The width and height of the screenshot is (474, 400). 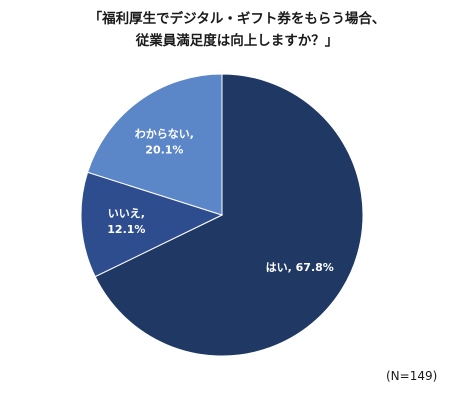 What do you see at coordinates (237, 30) in the screenshot?
I see `chart-title: 「福利厚生でデジタル・ギフト券をもらう場合、 従業員満足度は向上しますか？」` at bounding box center [237, 30].